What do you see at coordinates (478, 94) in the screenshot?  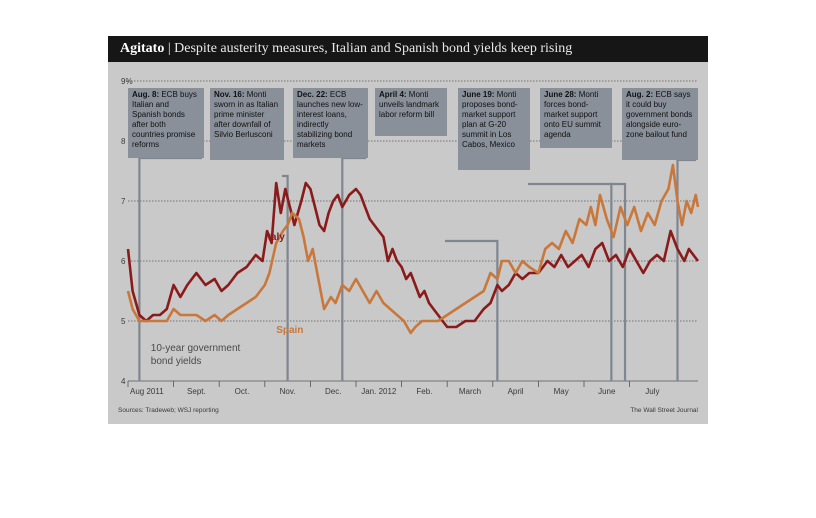 I see `annotation-date: June 19:` at bounding box center [478, 94].